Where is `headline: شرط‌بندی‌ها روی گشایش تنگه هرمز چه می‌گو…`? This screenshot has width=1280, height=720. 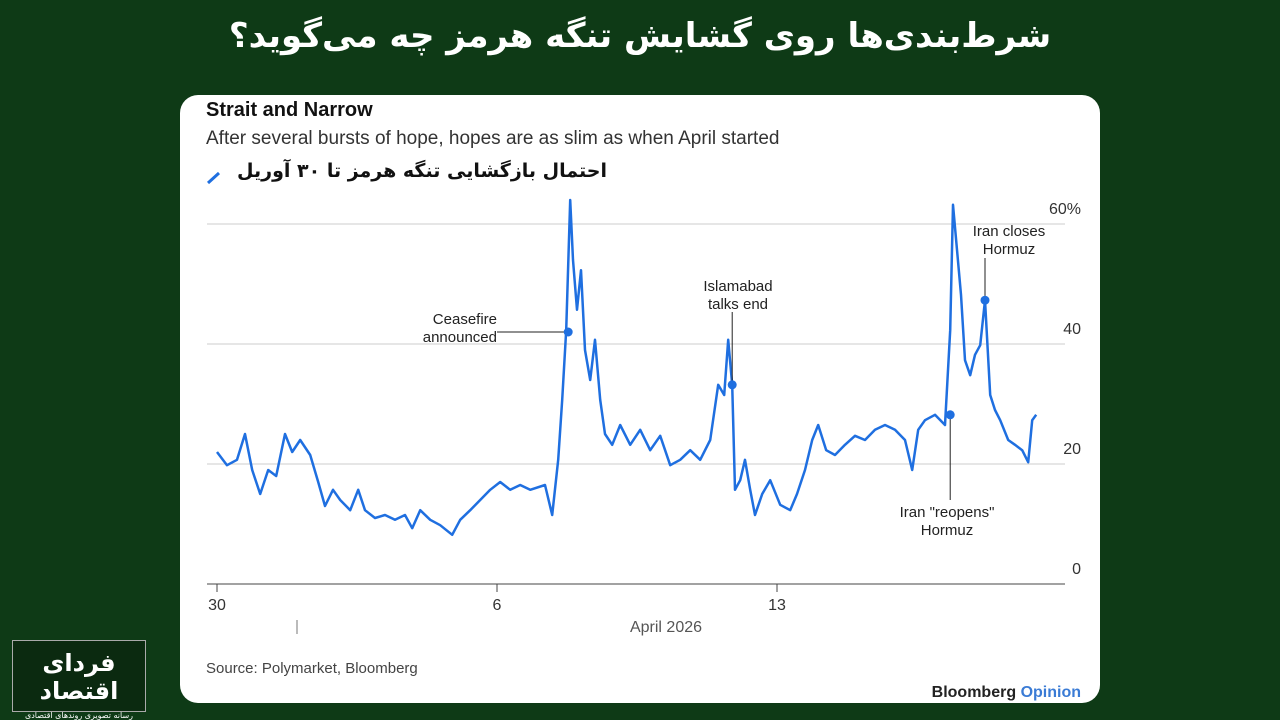
headline: شرط‌بندی‌ها روی گشایش تنگه هرمز چه می‌گو… is located at coordinates (640, 36).